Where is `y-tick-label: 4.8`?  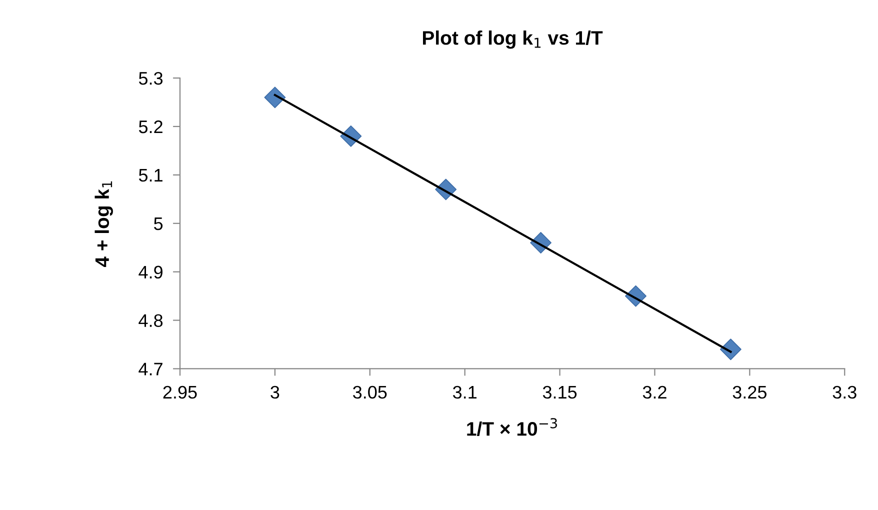
y-tick-label: 4.8 is located at coordinates (150, 320).